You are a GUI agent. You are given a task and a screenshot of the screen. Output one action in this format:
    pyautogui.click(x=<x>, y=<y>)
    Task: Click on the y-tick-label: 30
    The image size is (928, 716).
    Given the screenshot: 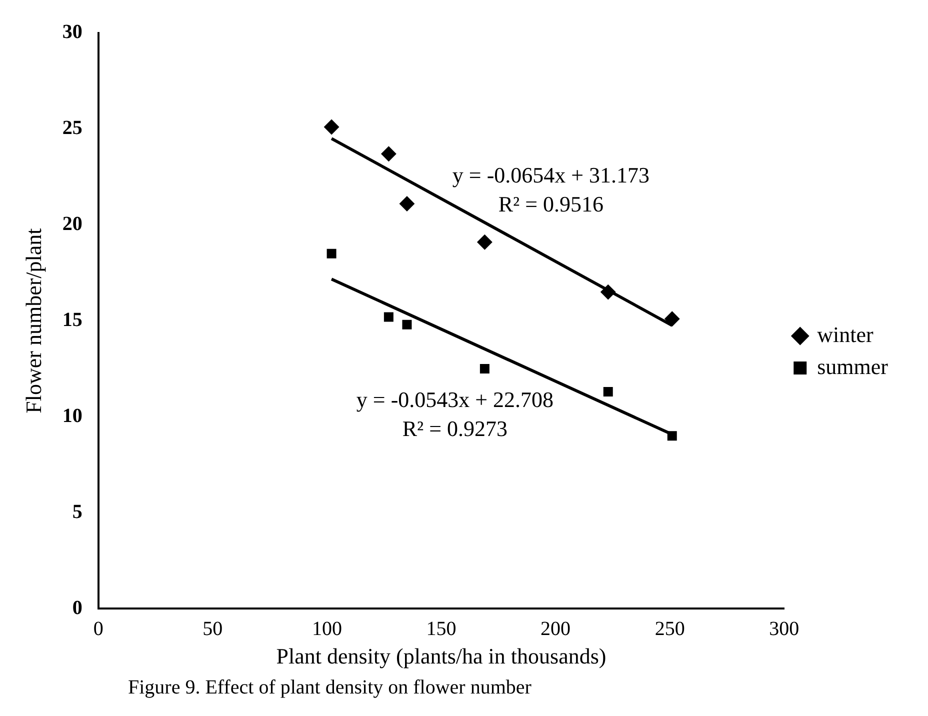 What is the action you would take?
    pyautogui.click(x=72, y=32)
    